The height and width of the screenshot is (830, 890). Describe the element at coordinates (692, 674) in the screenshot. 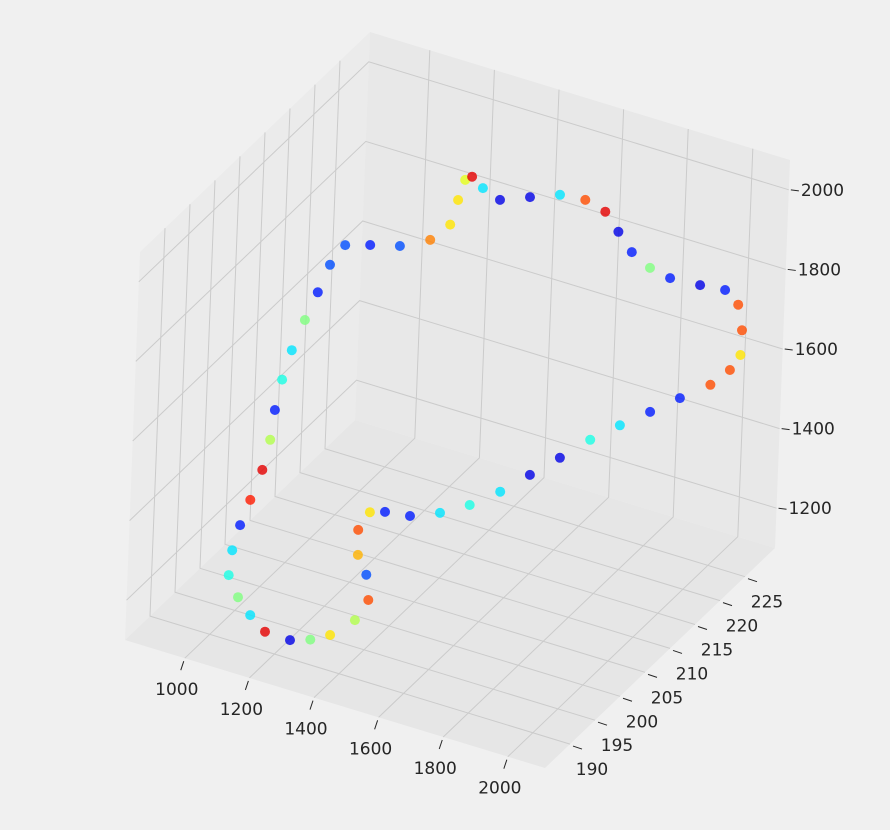

I see `y-tick-label: 210` at that location.